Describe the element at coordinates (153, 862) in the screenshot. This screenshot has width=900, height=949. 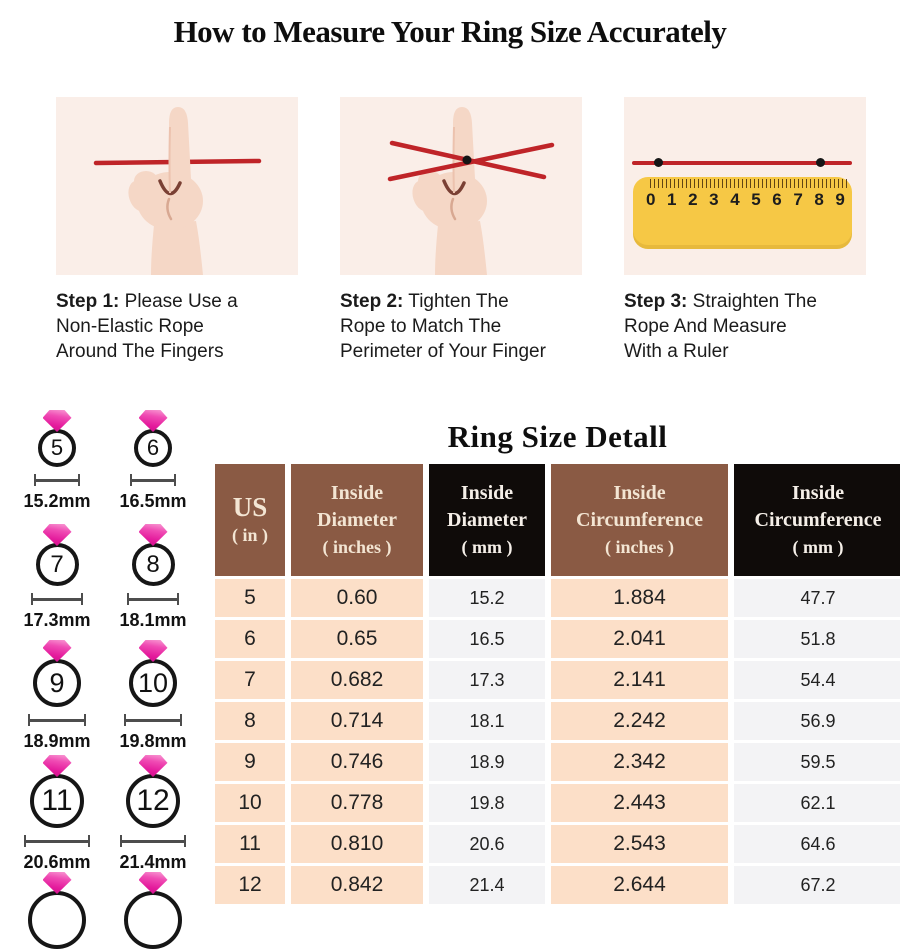
I see `diameter-label: 21.4mm` at that location.